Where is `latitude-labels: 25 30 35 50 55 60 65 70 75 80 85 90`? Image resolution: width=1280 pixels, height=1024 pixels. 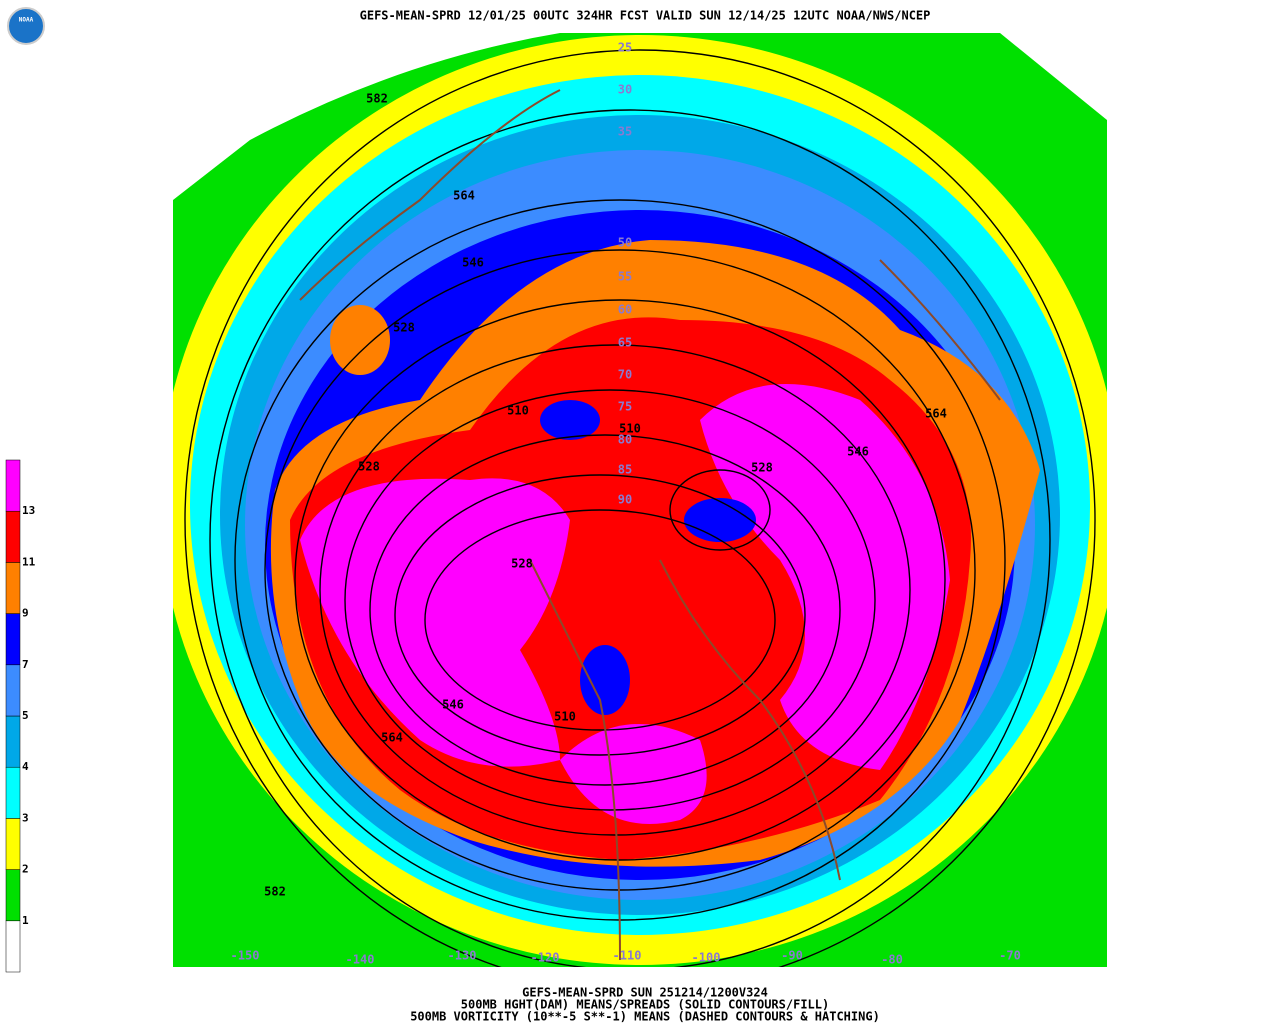 latitude-labels: 25 30 35 50 55 60 65 70 75 80 85 90 is located at coordinates (625, 274).